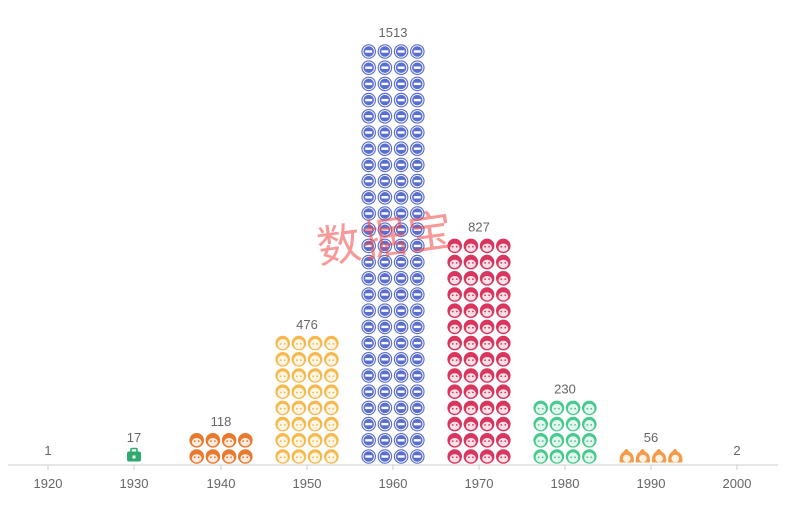 The width and height of the screenshot is (786, 506). I want to click on data-label: 118, so click(221, 421).